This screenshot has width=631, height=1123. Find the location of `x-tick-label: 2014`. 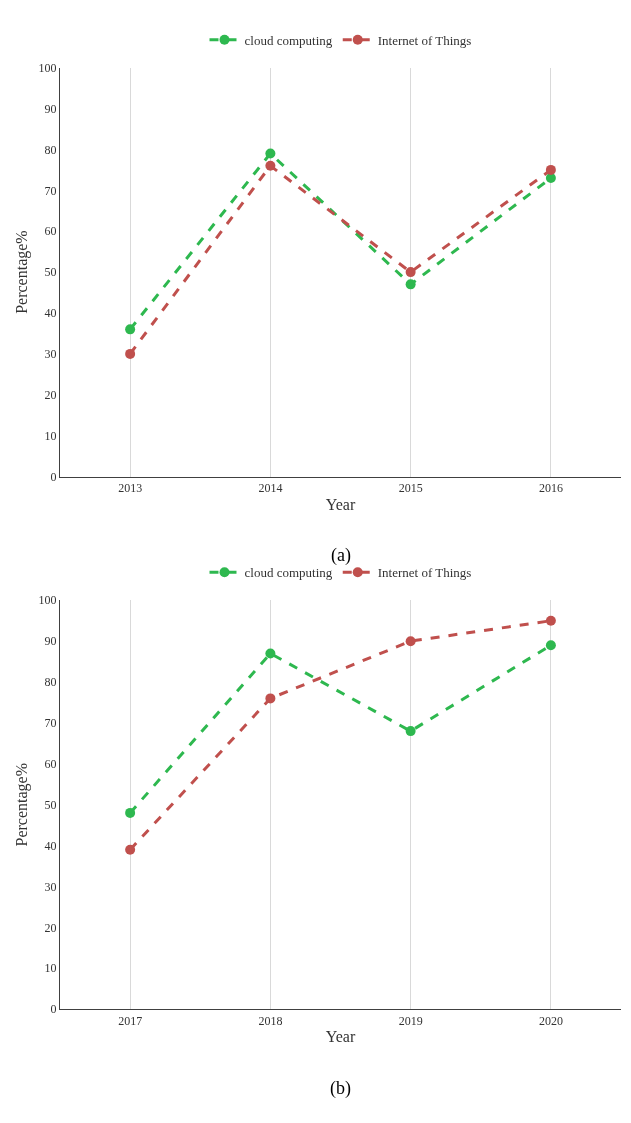

x-tick-label: 2014 is located at coordinates (270, 487).